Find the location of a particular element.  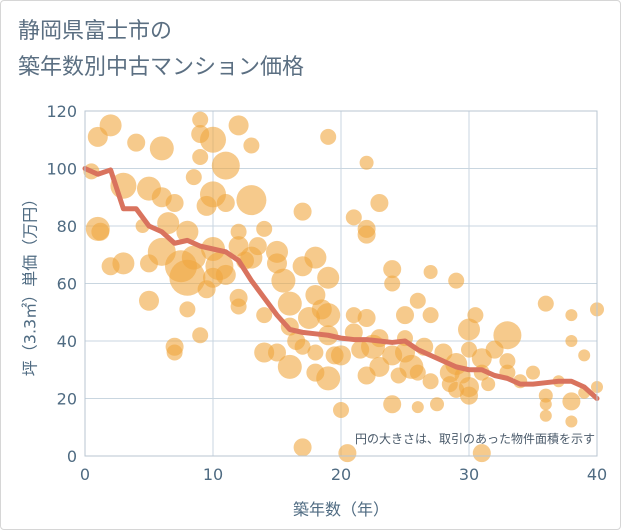

title-line-1: 静岡県富士市の is located at coordinates (95, 31).